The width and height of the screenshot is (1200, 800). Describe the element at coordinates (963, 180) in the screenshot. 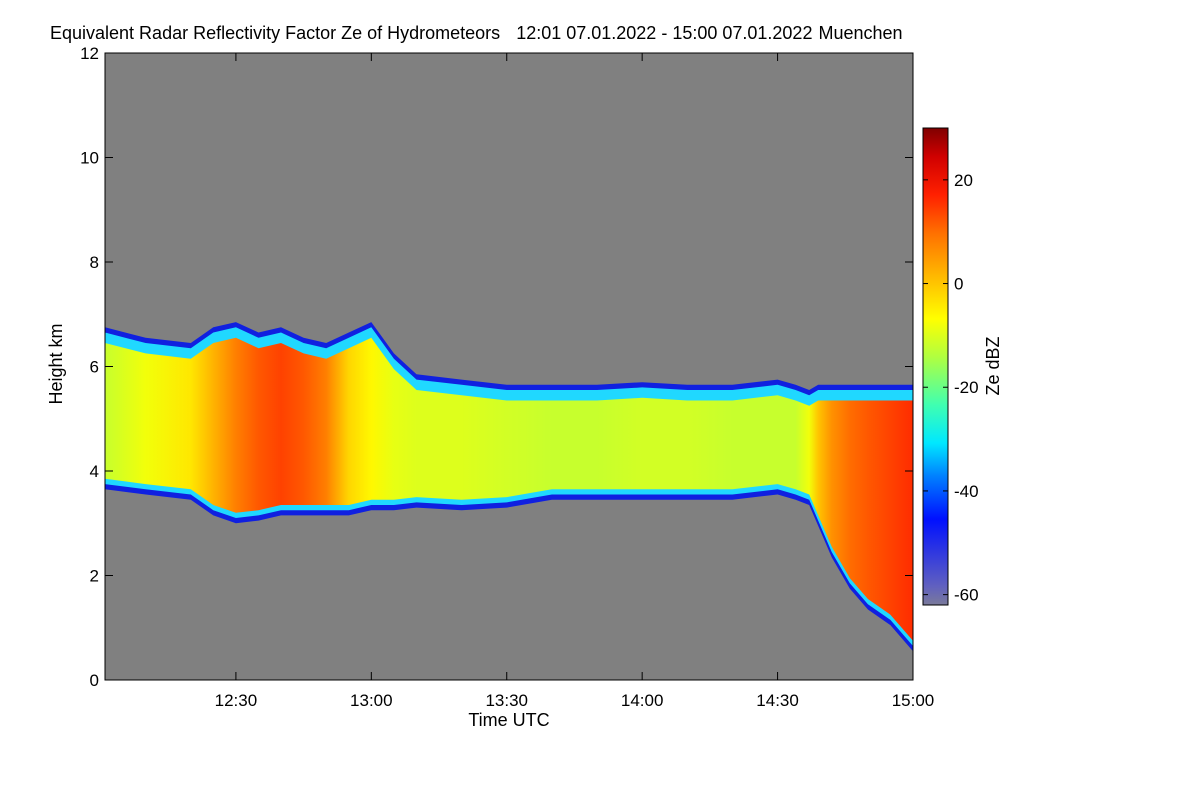

I see `colorbar-tick-label: 20` at that location.